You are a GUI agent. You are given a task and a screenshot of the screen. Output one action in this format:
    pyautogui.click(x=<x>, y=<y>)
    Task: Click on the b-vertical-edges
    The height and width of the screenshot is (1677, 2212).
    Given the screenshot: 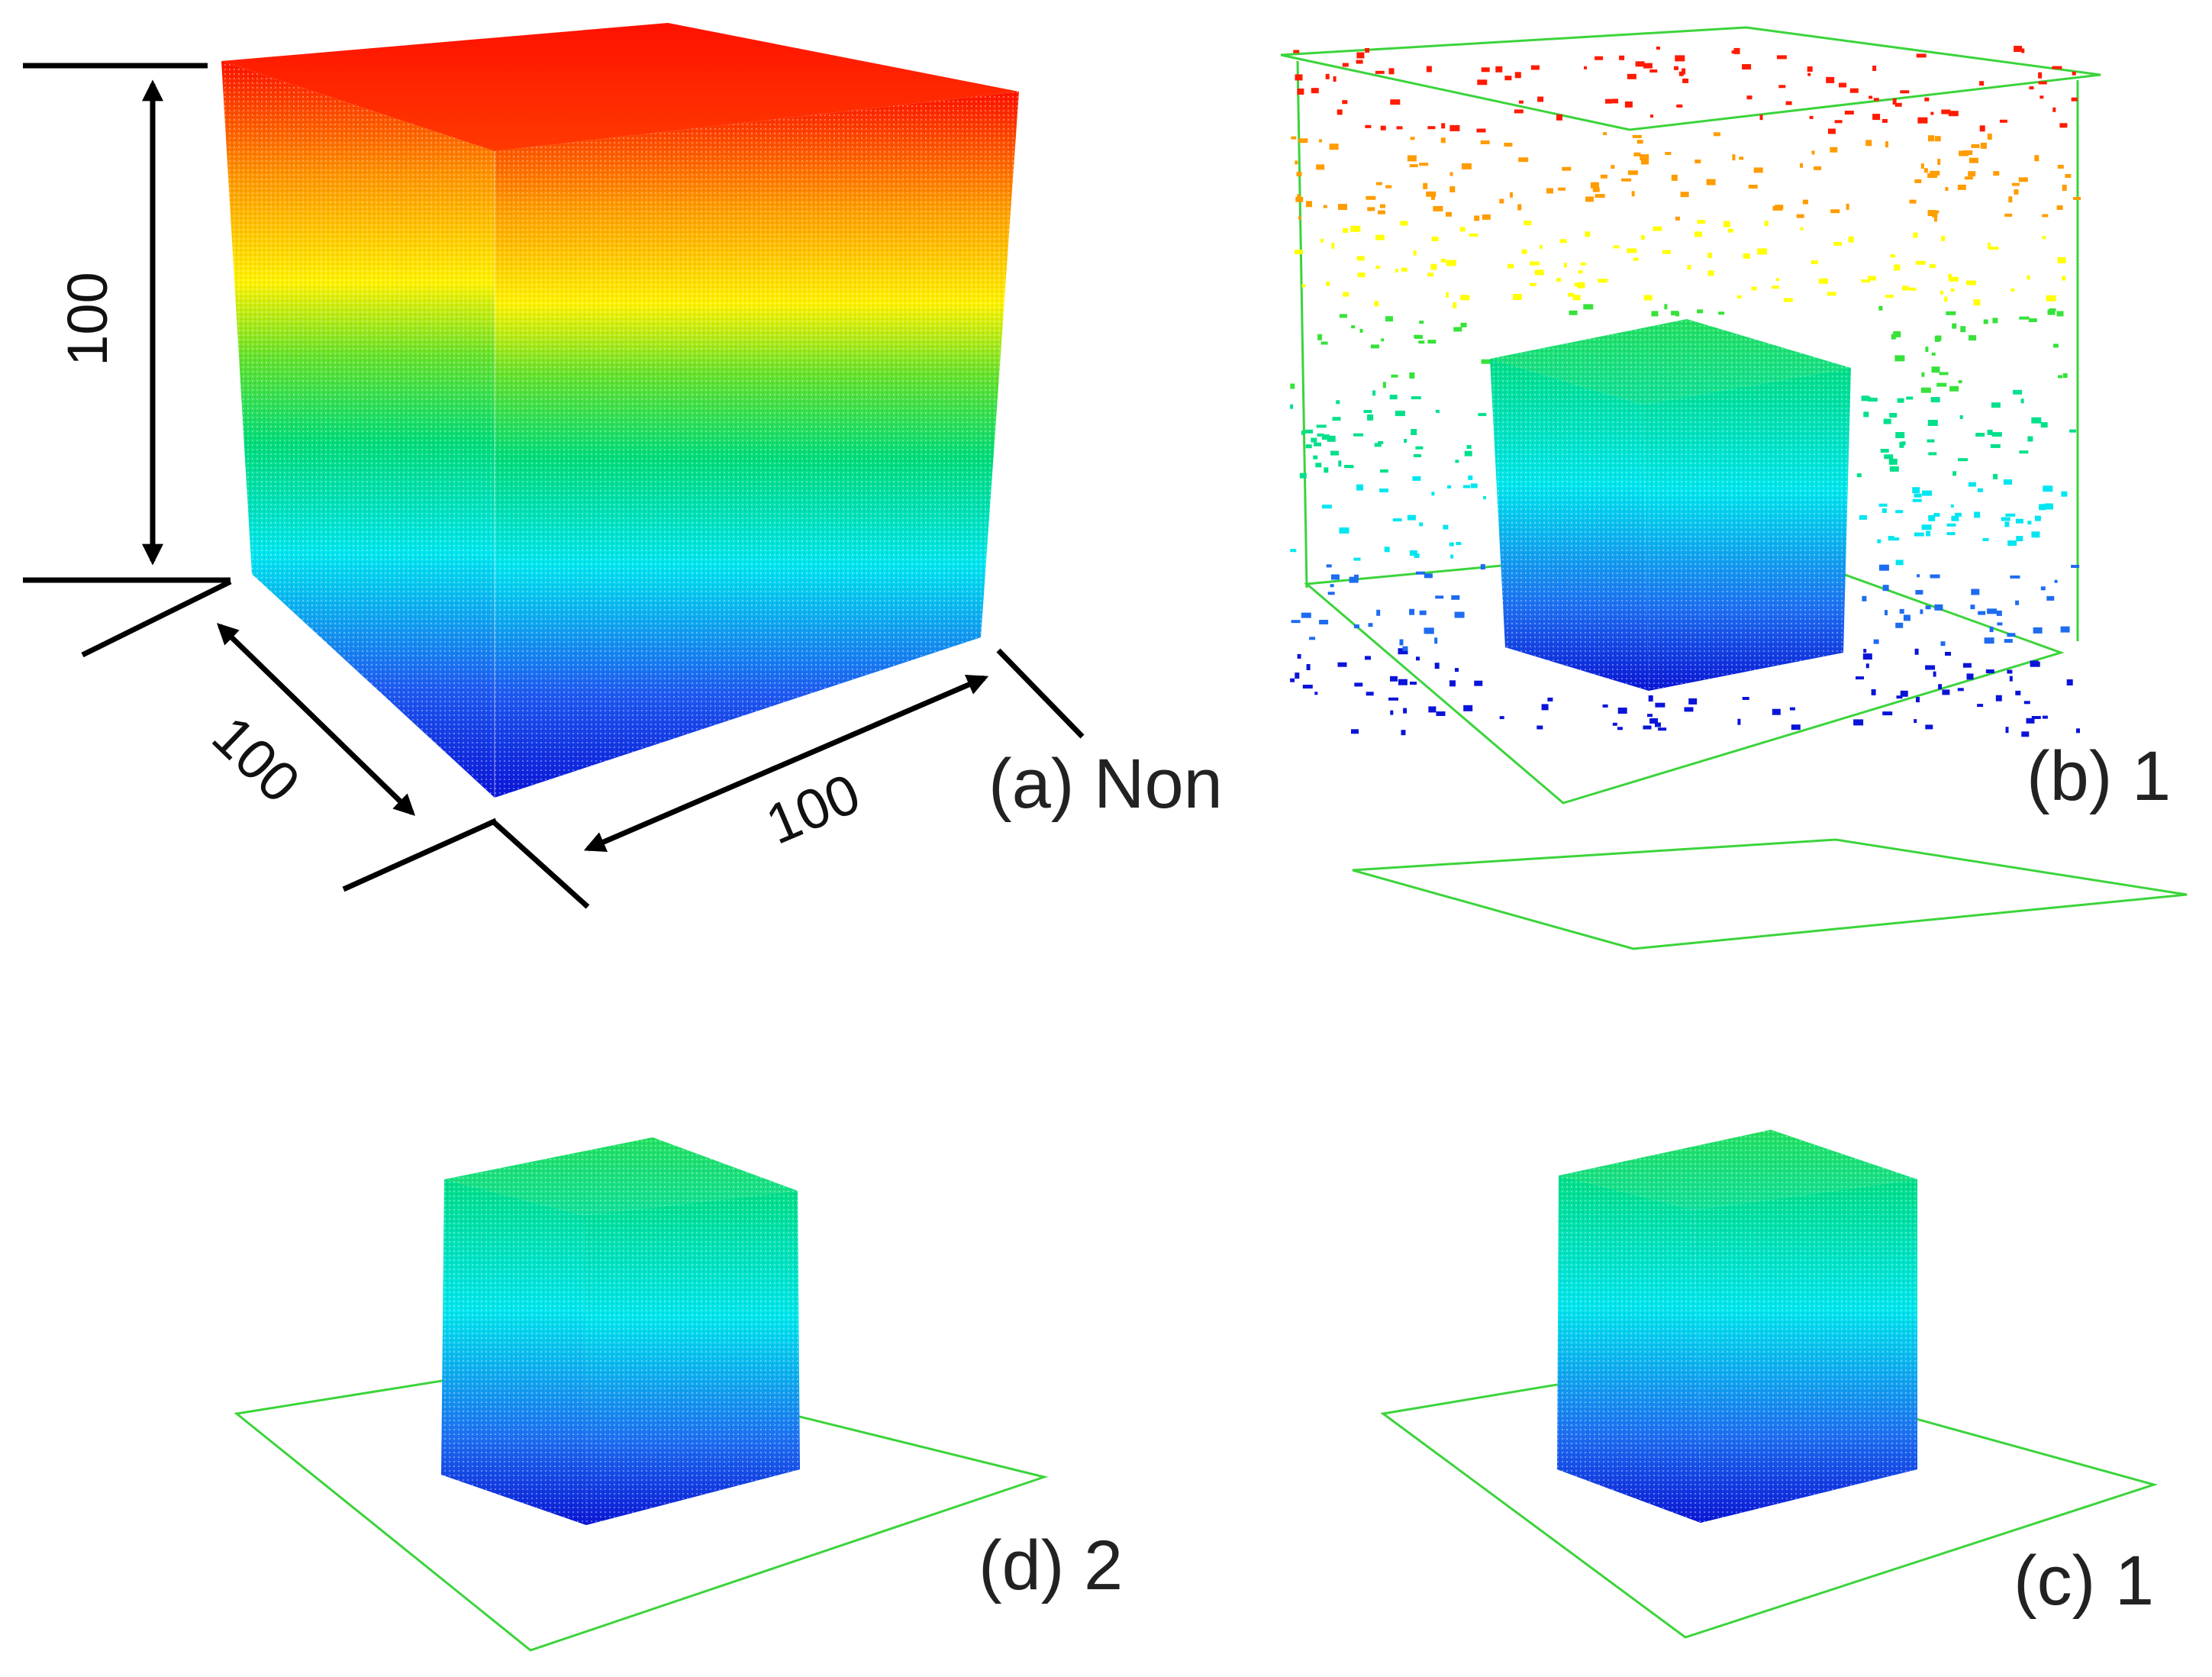 What is the action you would take?
    pyautogui.click(x=1302, y=324)
    